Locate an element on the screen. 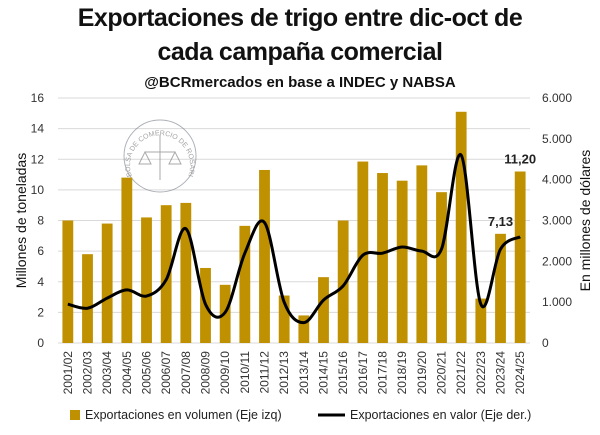  y-tick-left: 10 is located at coordinates (38, 190).